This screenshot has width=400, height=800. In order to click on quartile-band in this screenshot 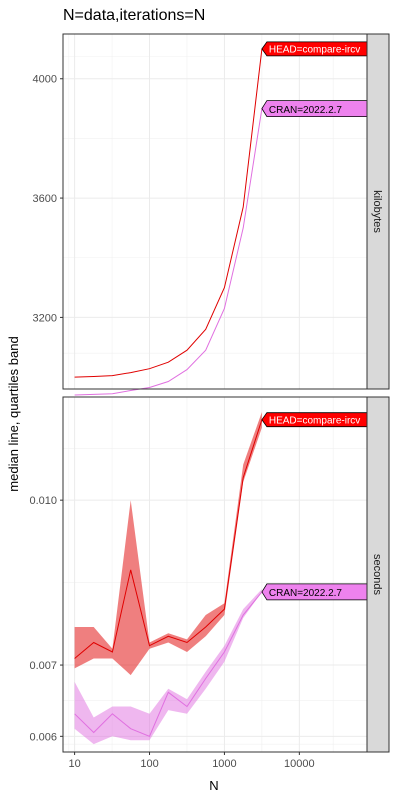, I will do `click(168, 667)`.